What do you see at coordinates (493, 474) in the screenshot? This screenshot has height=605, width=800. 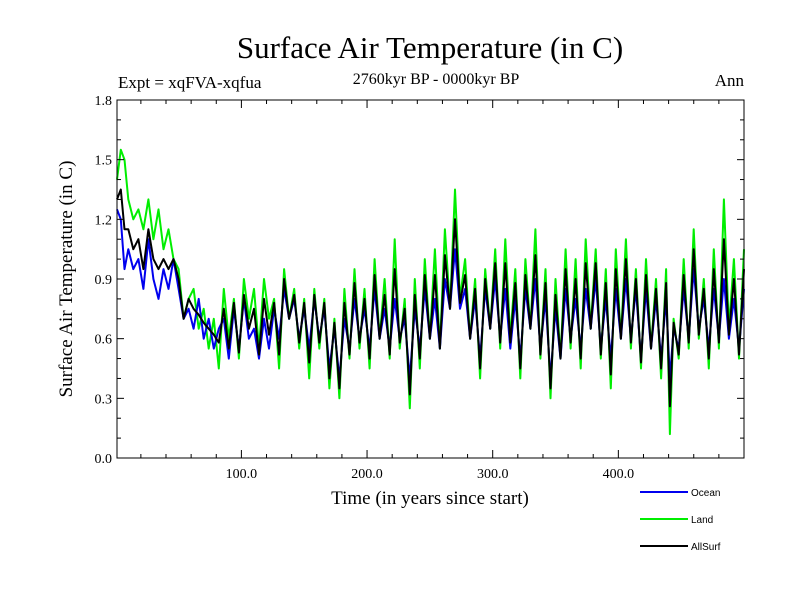 I see `x-tick-label: 300.0` at bounding box center [493, 474].